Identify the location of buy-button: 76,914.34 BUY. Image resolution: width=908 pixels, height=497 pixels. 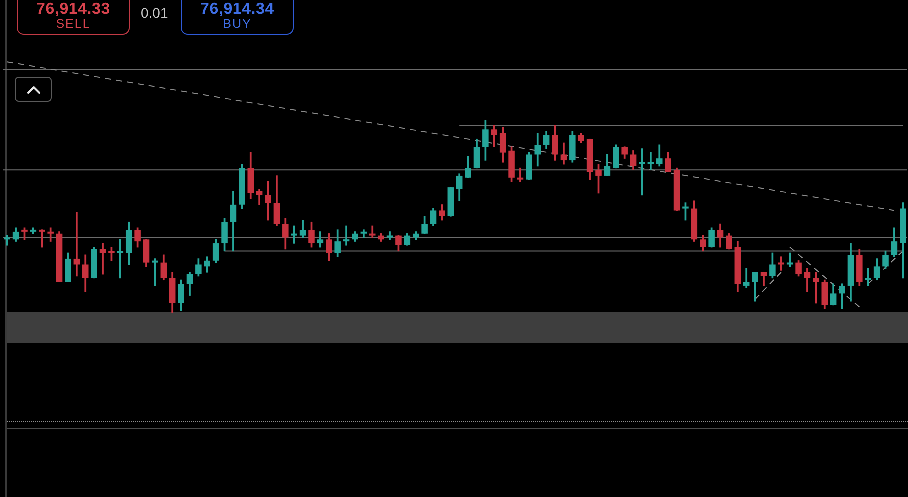
(237, 17).